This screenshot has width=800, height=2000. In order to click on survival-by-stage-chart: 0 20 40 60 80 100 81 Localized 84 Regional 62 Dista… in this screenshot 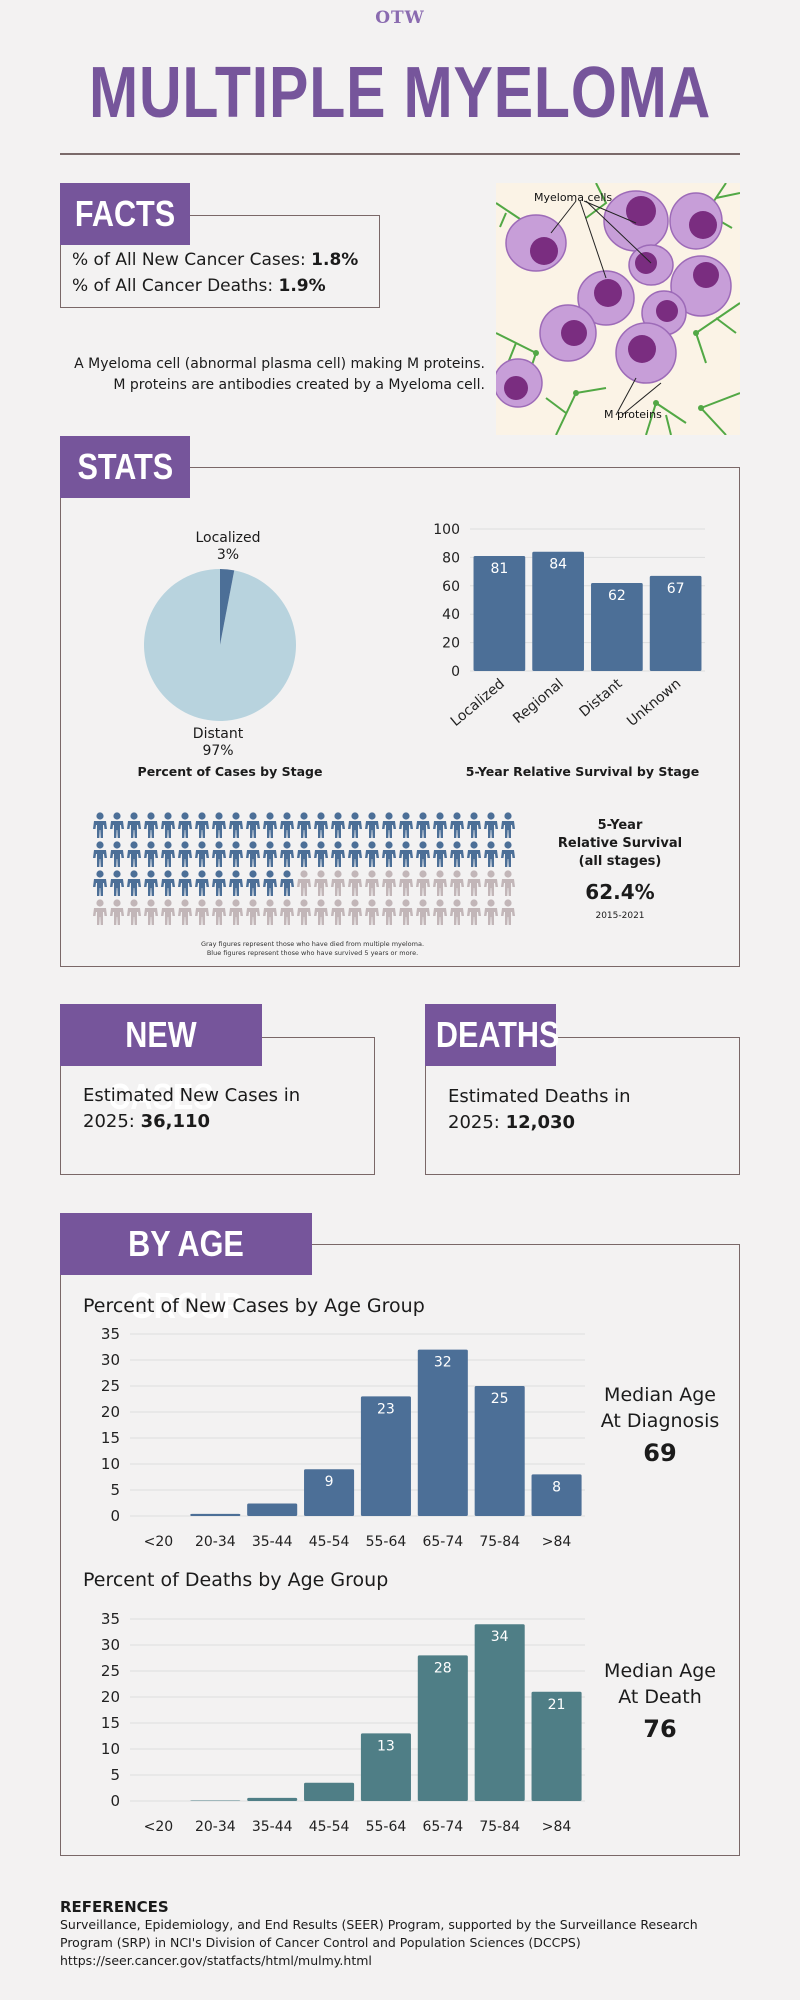, I will do `click(569, 626)`.